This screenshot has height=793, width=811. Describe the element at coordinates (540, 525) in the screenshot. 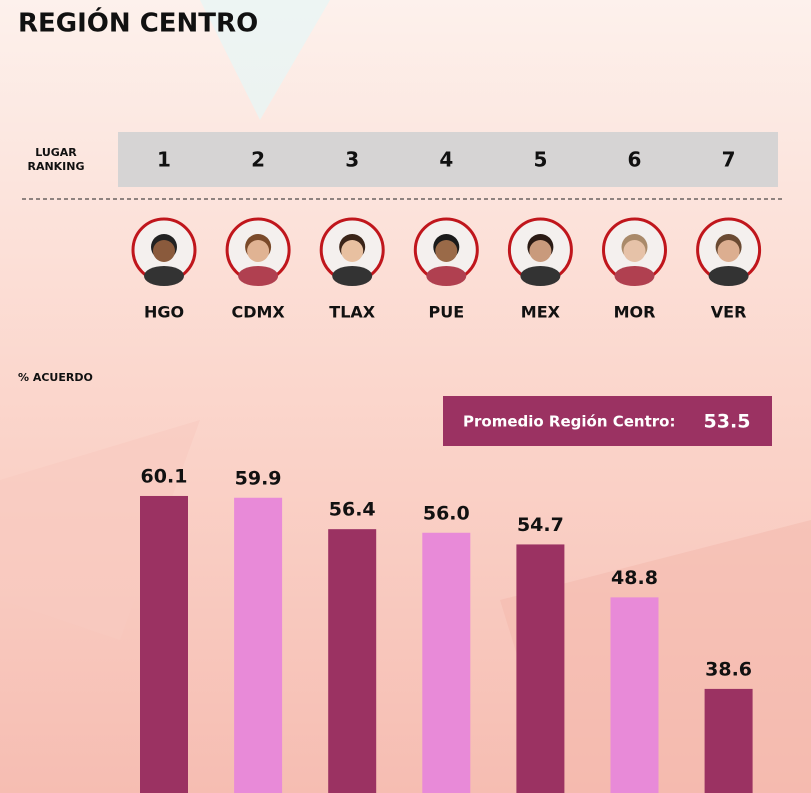

I see `value-label: 54.7` at that location.